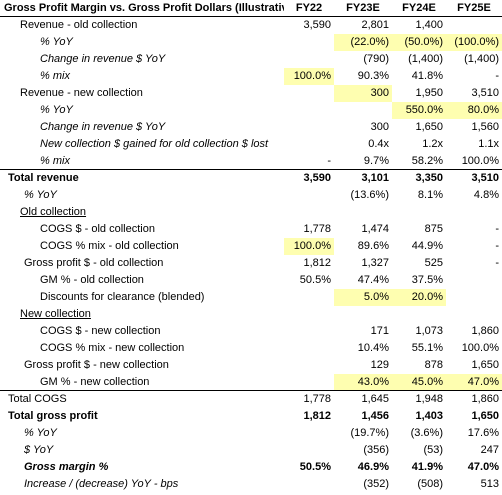 Image resolution: width=502 pixels, height=495 pixels. I want to click on cell-fy24e: 3,350, so click(429, 178).